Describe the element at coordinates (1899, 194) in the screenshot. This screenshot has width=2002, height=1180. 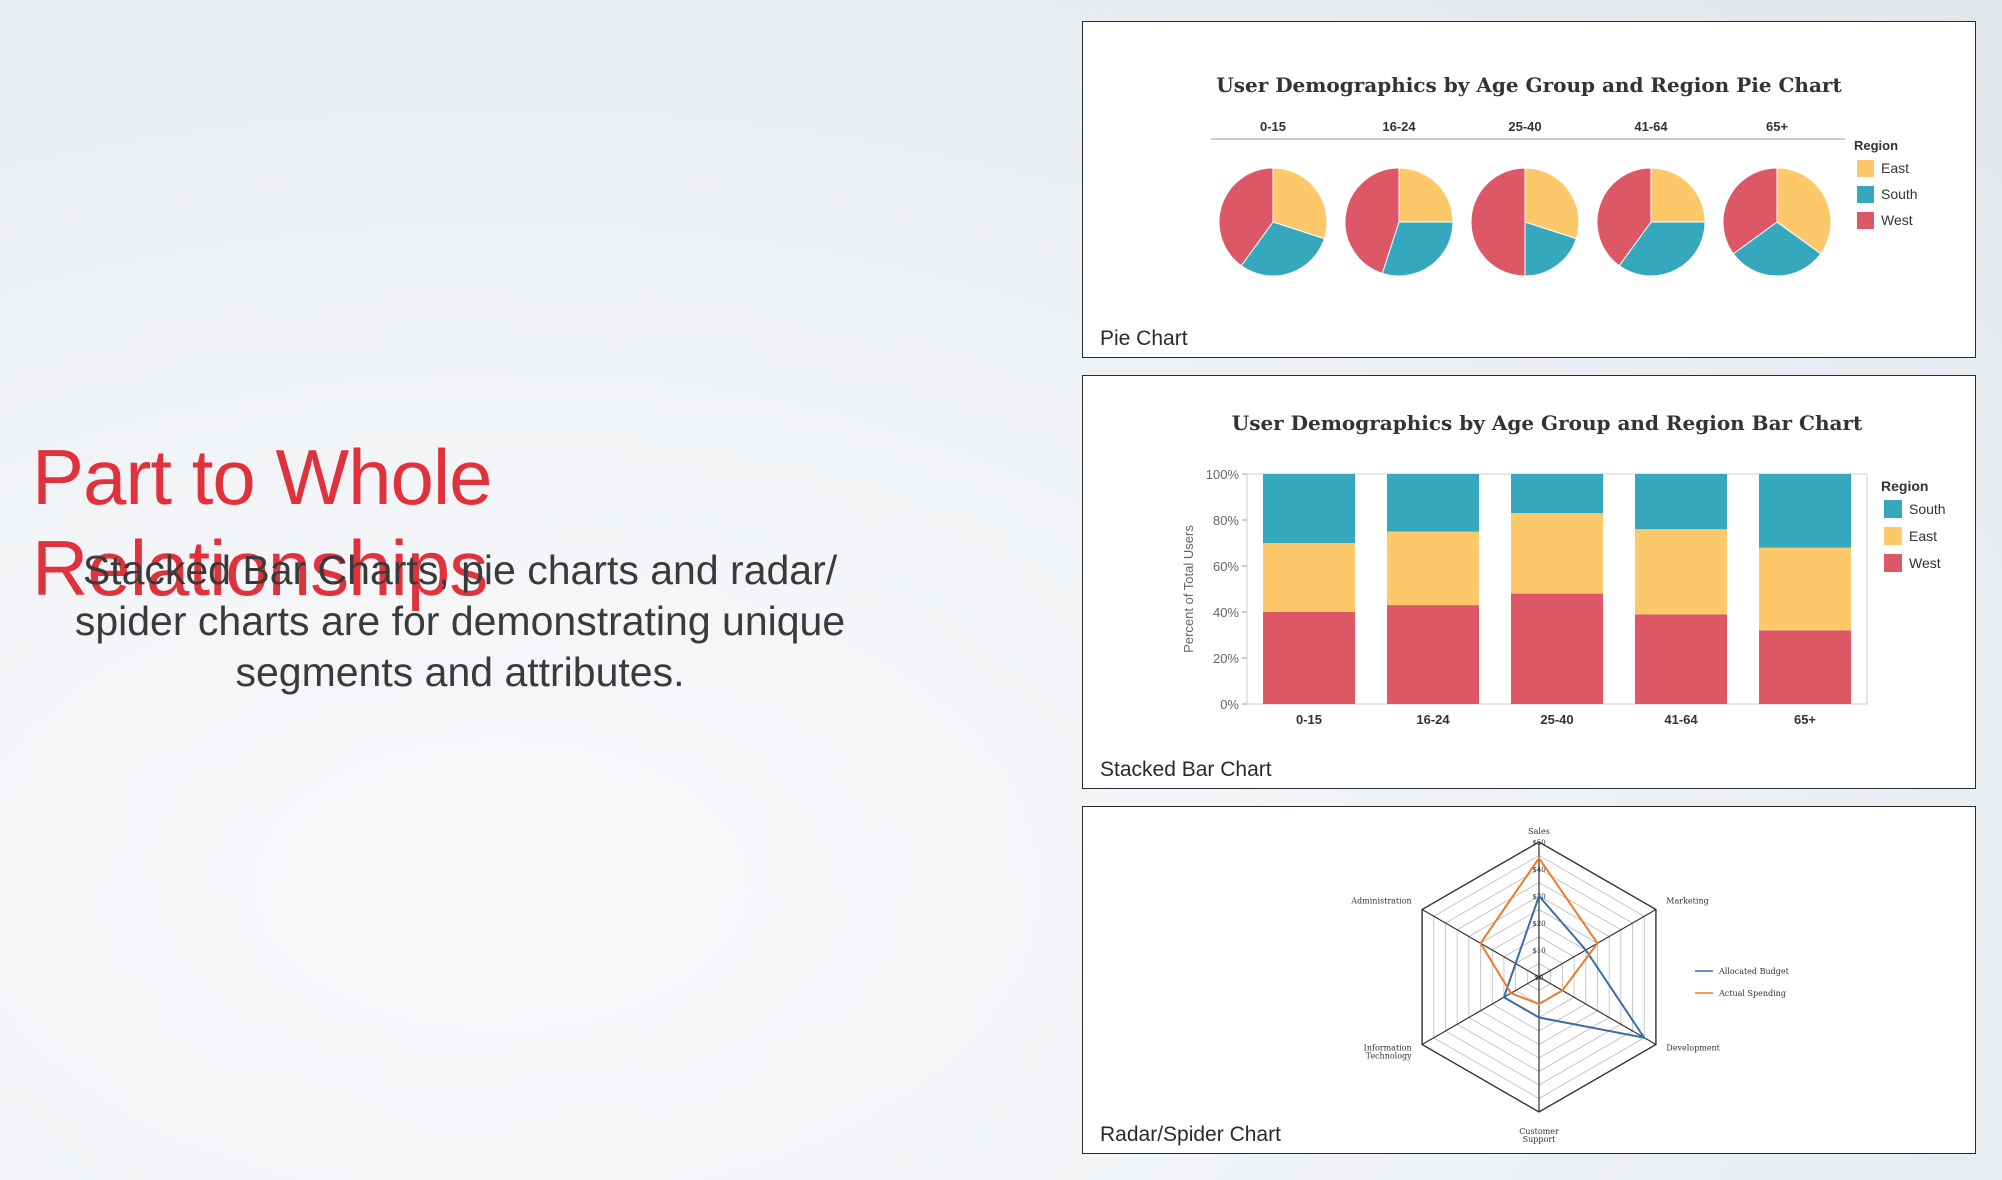
I see `pie-legend-label: South` at that location.